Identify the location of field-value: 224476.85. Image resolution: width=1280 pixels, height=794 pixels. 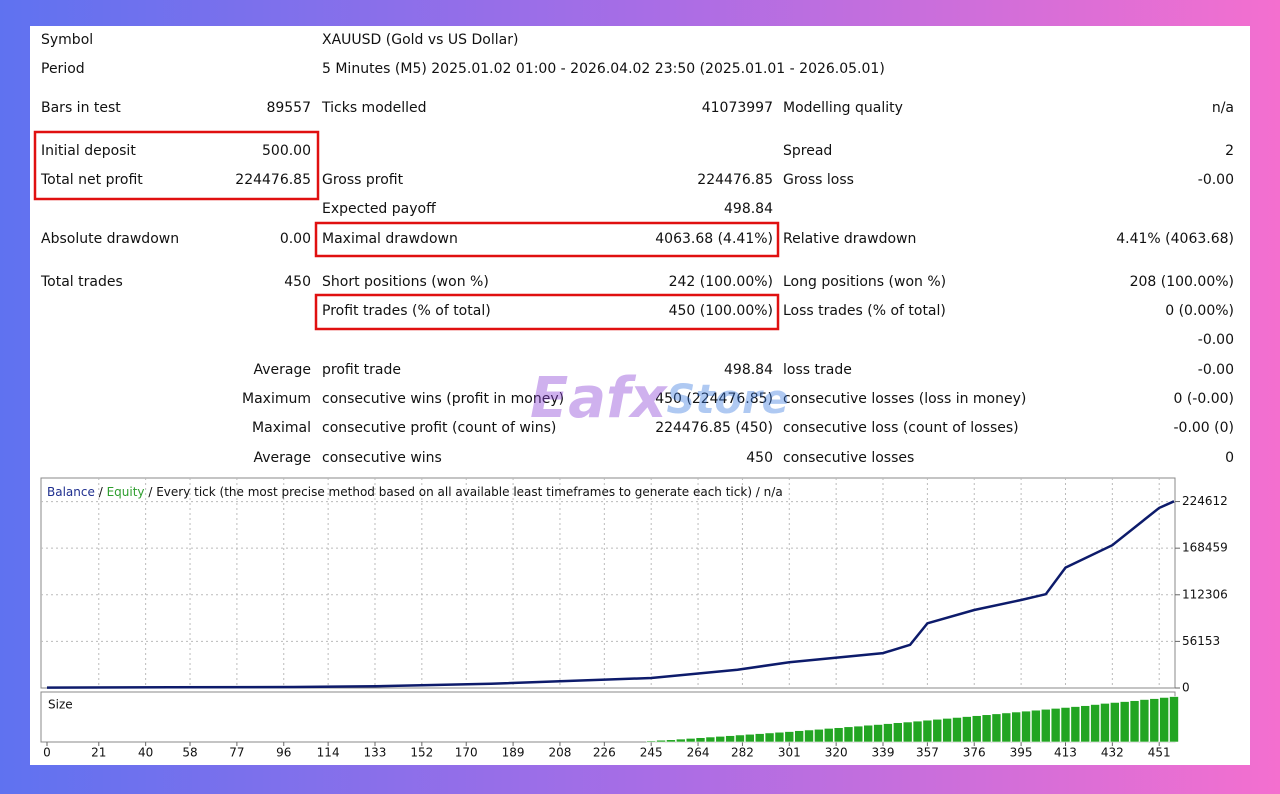
(273, 180).